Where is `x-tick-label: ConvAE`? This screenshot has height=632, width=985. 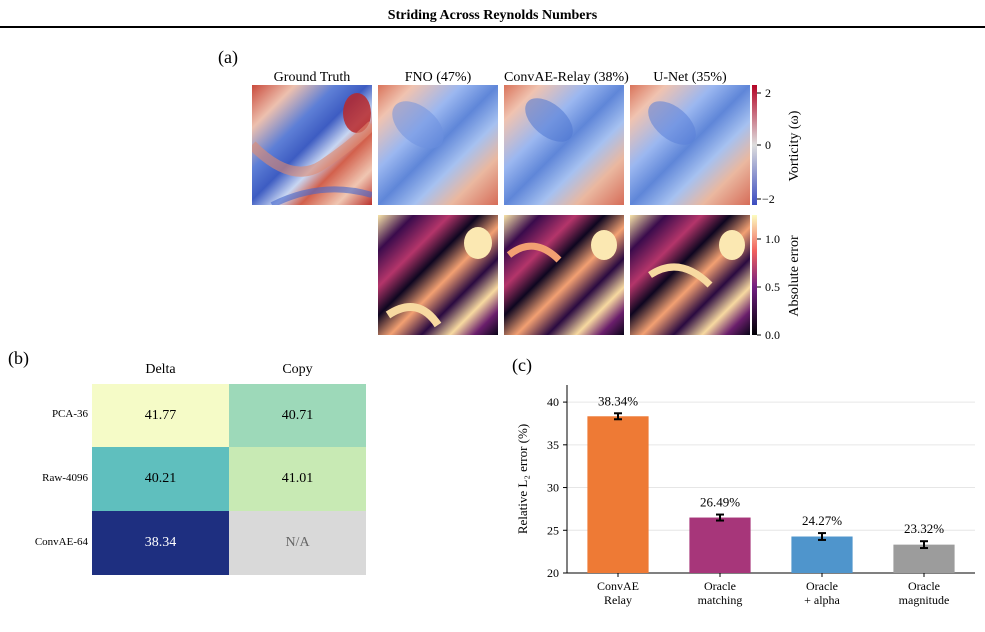
x-tick-label: ConvAE is located at coordinates (618, 586).